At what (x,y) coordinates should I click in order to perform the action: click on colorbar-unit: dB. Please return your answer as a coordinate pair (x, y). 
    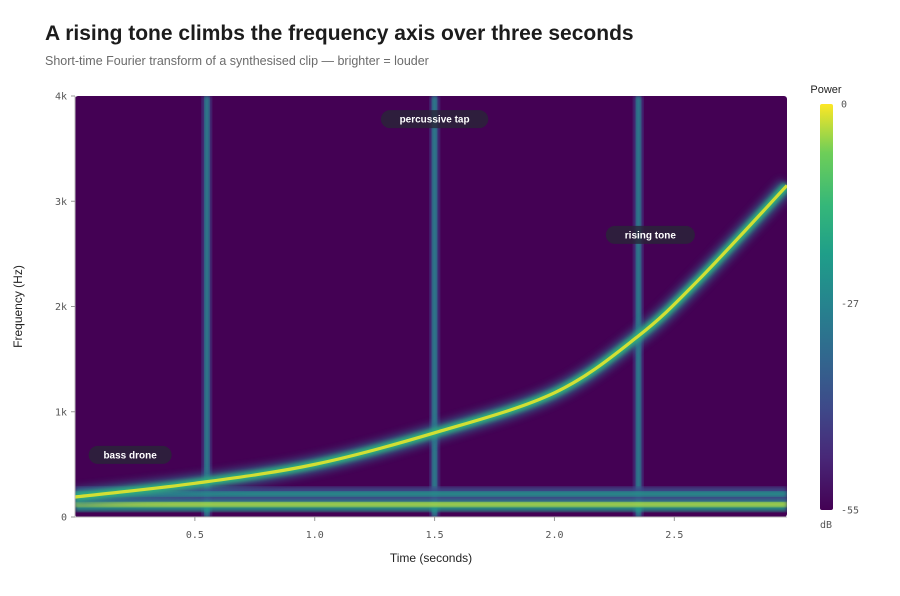
    Looking at the image, I should click on (826, 525).